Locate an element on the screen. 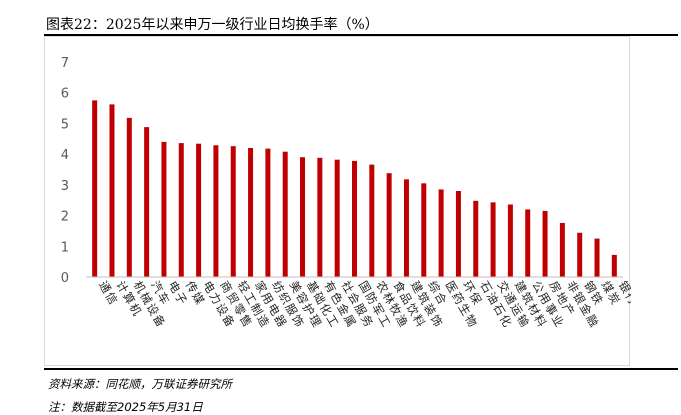 Image resolution: width=681 pixels, height=415 pixels. y-tick-label: 4 is located at coordinates (65, 155).